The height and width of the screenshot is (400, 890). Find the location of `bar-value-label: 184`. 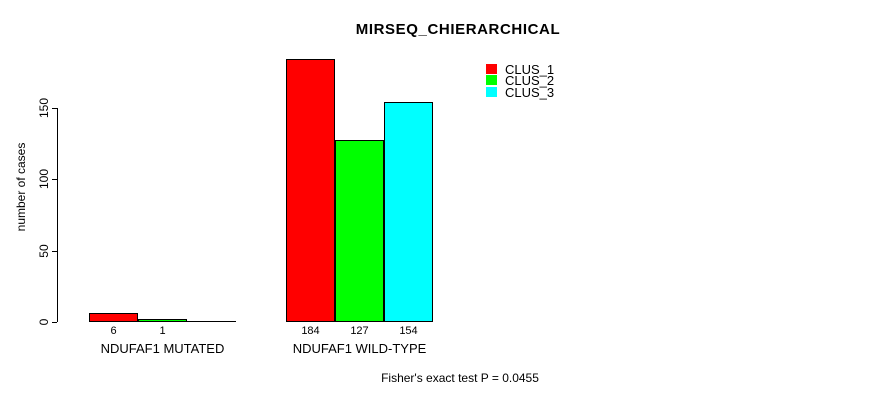

bar-value-label: 184 is located at coordinates (310, 331).